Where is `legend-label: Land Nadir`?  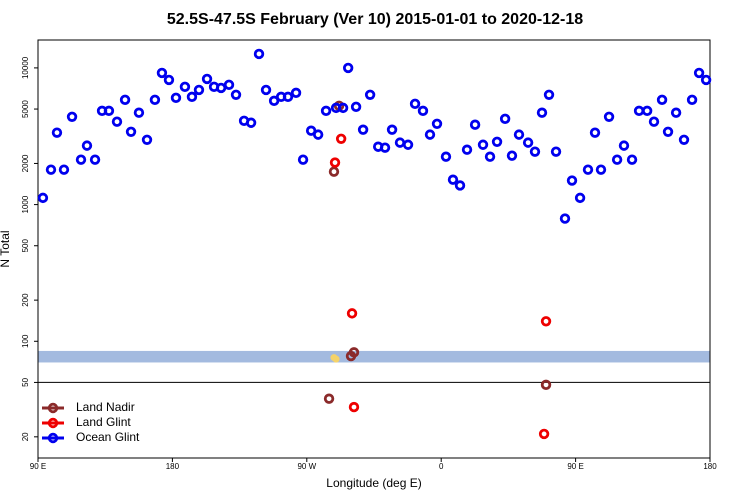
legend-label: Land Nadir is located at coordinates (105, 407).